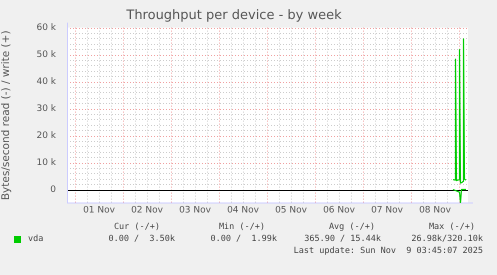 The image size is (497, 275). I want to click on x-tick-label: 01 Nov, so click(99, 211).